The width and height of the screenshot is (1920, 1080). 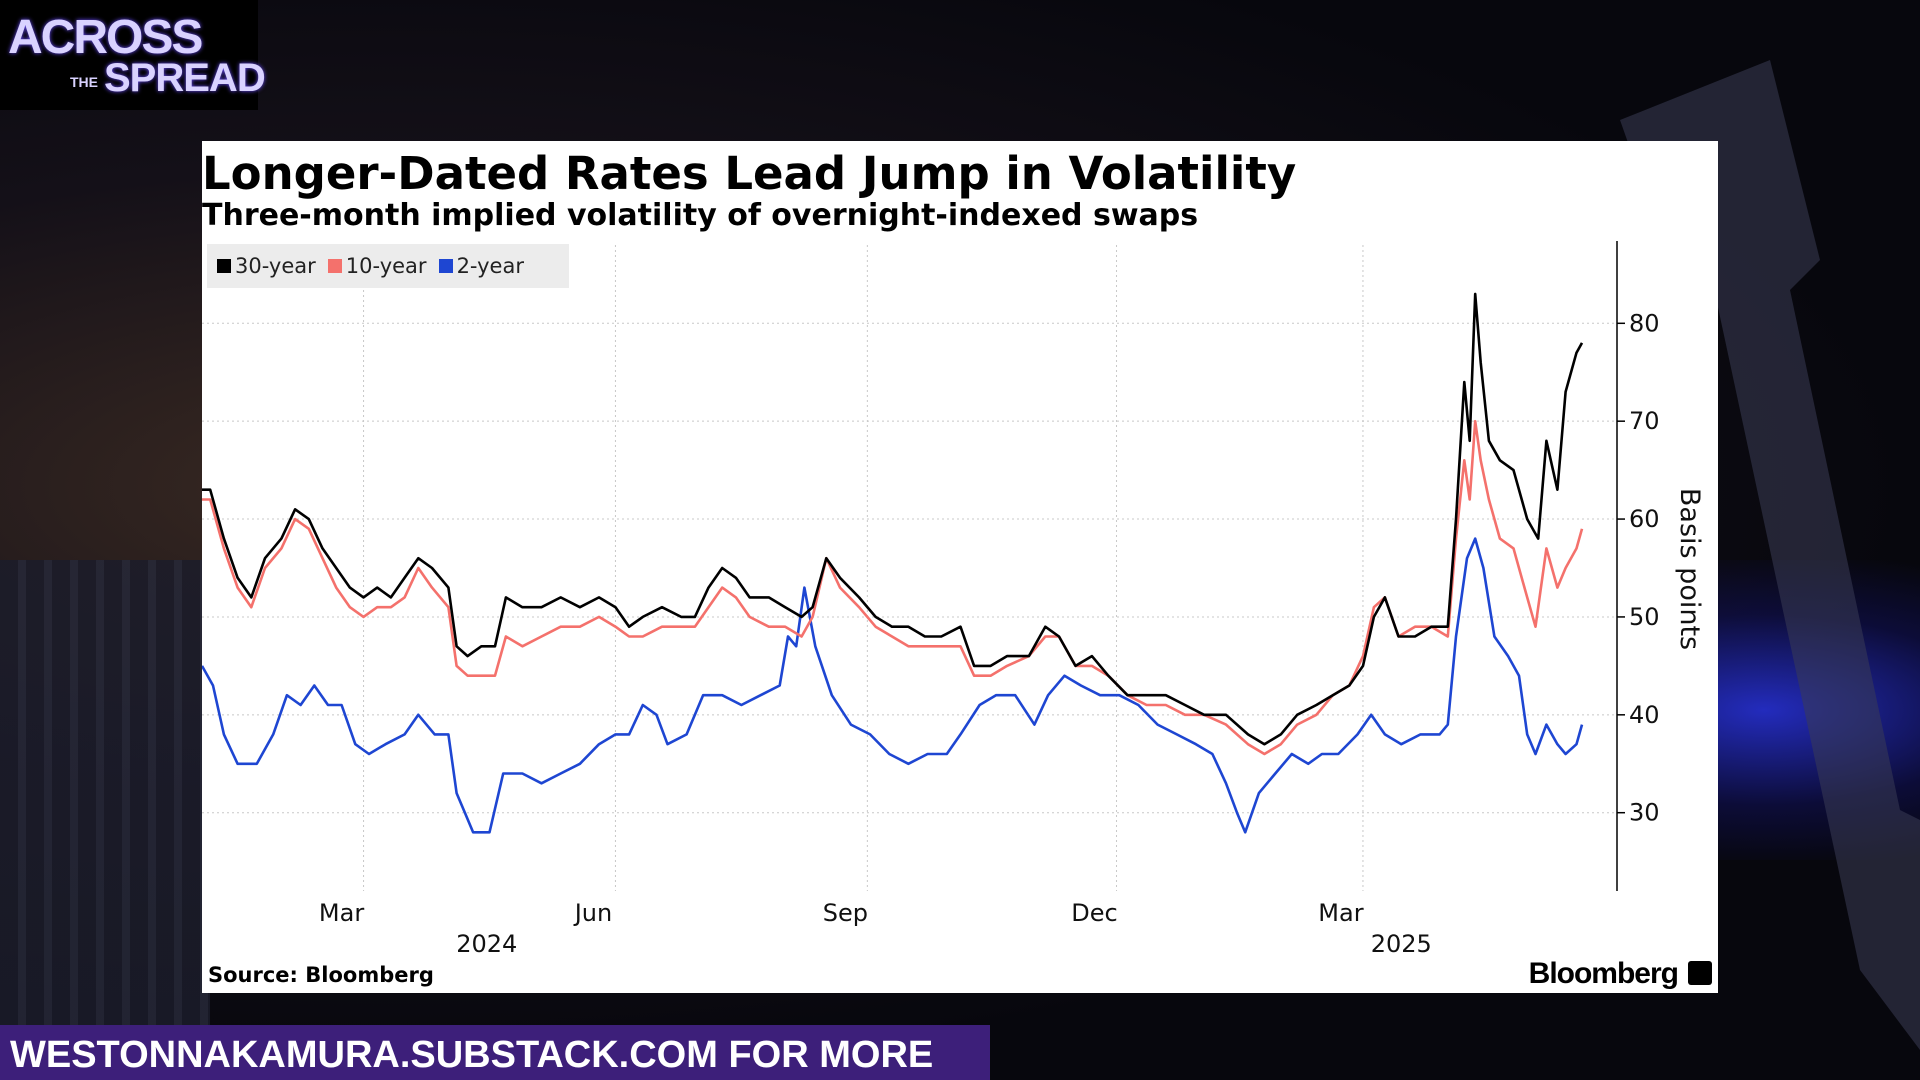 I want to click on y-tick-label: 80, so click(x=1644, y=323).